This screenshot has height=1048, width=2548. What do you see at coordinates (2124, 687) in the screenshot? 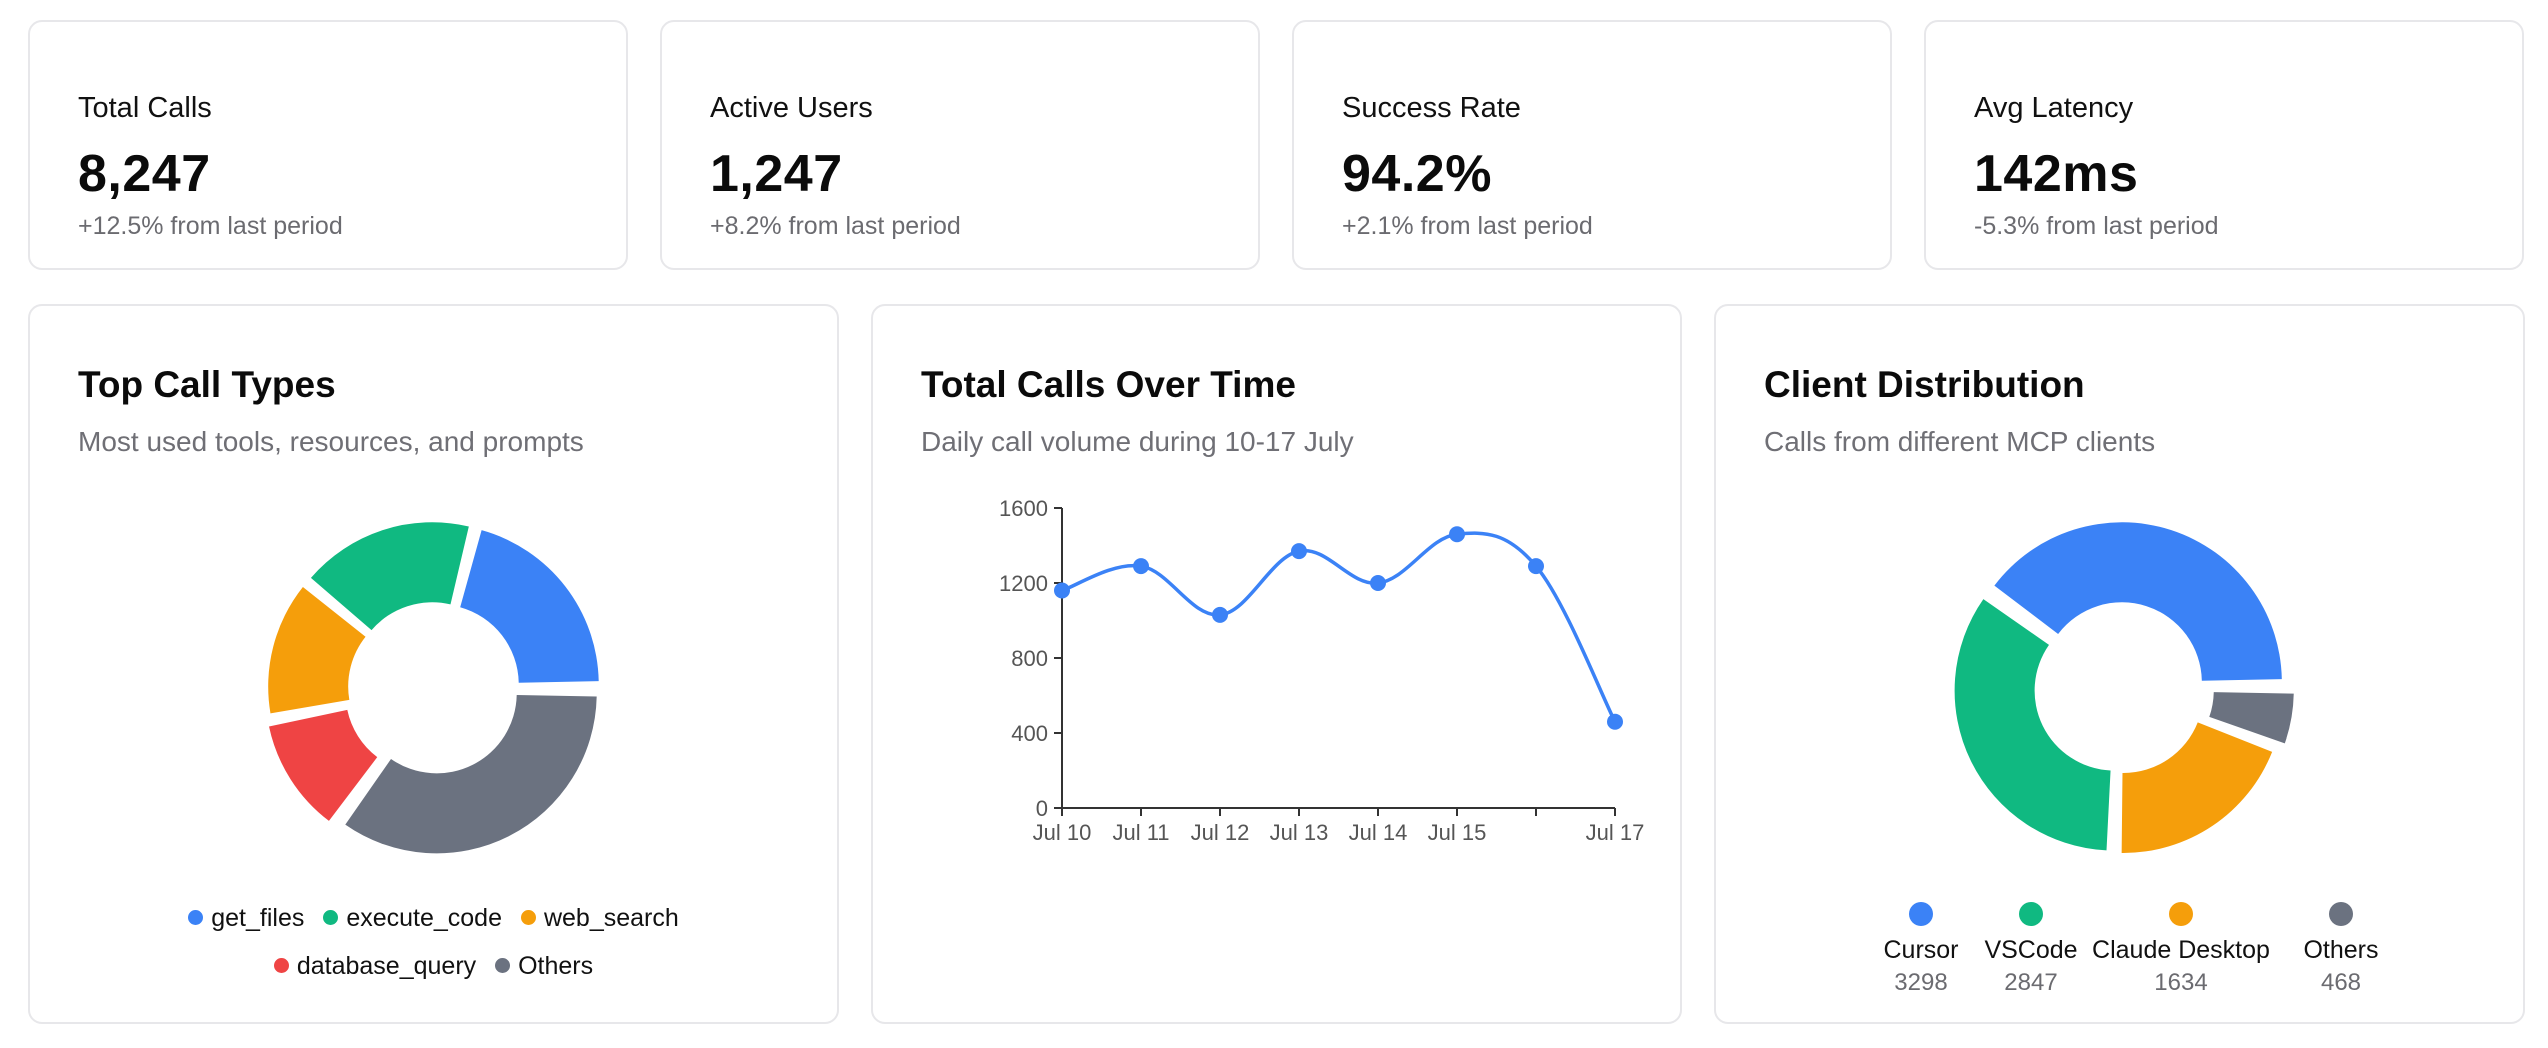
I see `client-donut-chart` at bounding box center [2124, 687].